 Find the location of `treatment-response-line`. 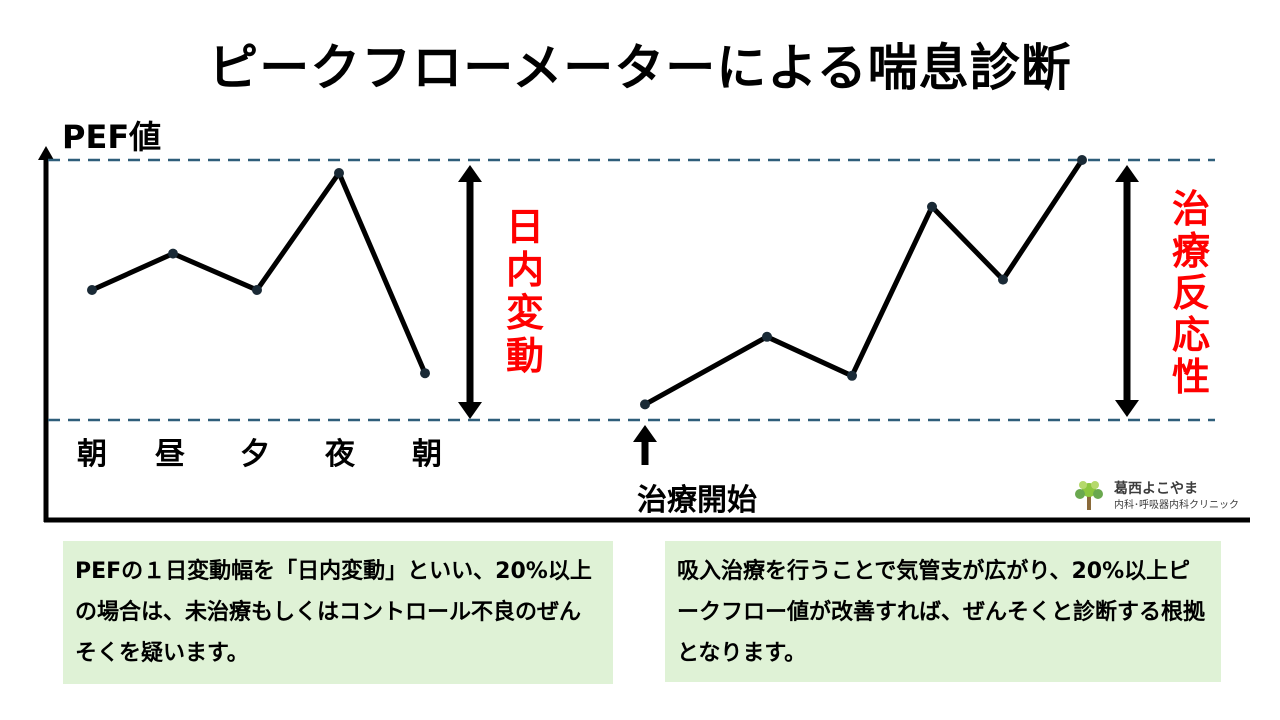

treatment-response-line is located at coordinates (863, 282).